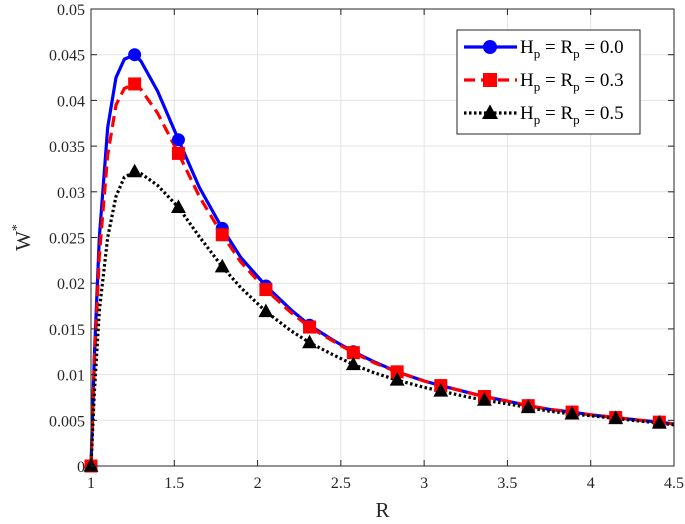 The height and width of the screenshot is (524, 685). What do you see at coordinates (91, 483) in the screenshot?
I see `x-tick-label: 1` at bounding box center [91, 483].